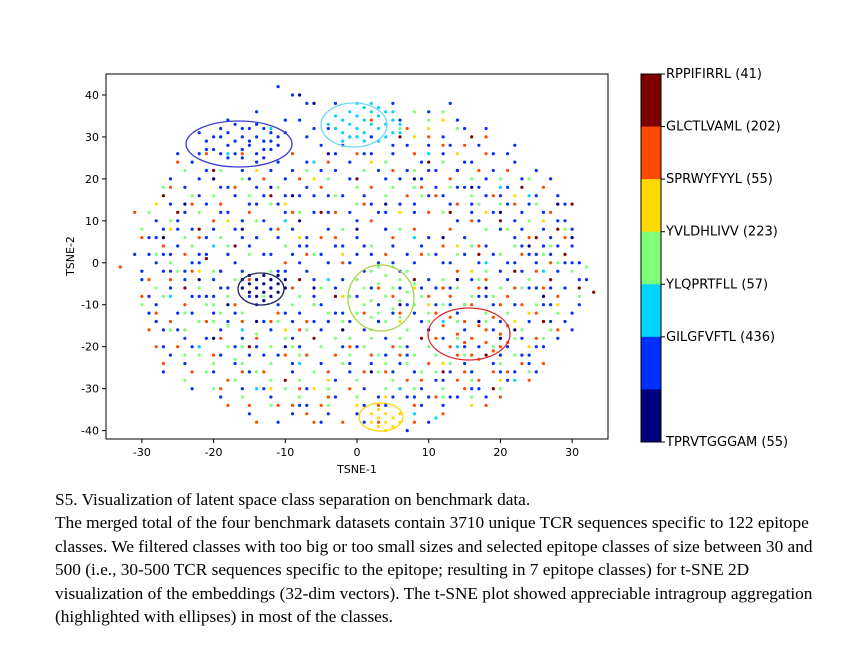  I want to click on colorbar-segment-rppifirrl, so click(651, 101).